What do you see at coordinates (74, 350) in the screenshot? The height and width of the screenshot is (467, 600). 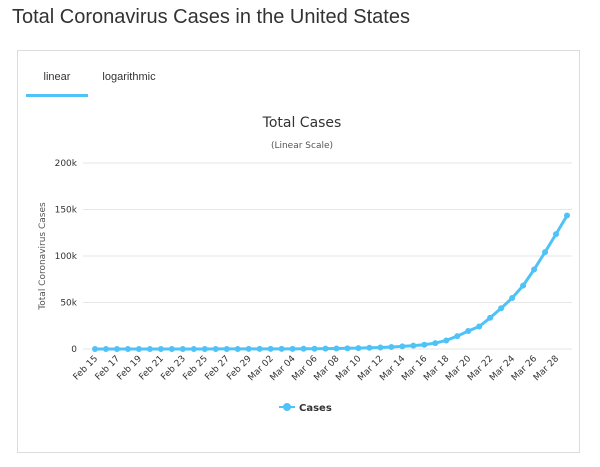 I see `y-tick-label: 0` at bounding box center [74, 350].